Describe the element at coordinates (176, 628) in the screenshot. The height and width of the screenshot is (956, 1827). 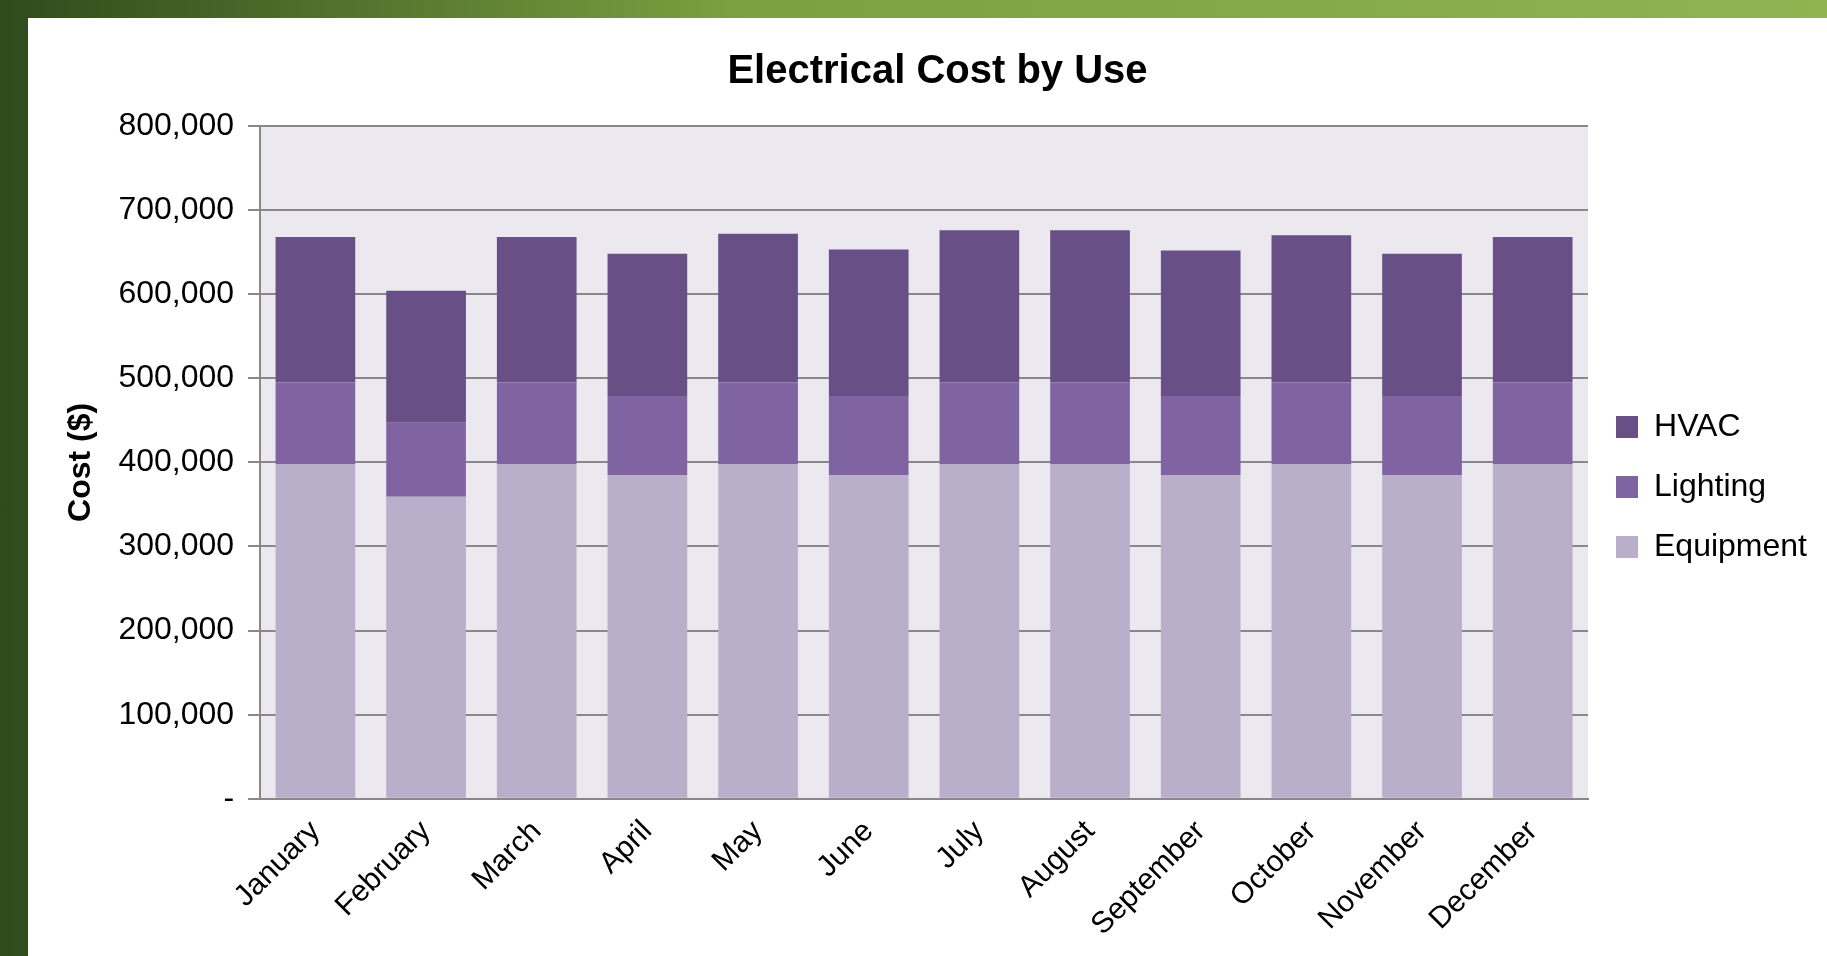
I see `y-tick-label: 200,000` at that location.